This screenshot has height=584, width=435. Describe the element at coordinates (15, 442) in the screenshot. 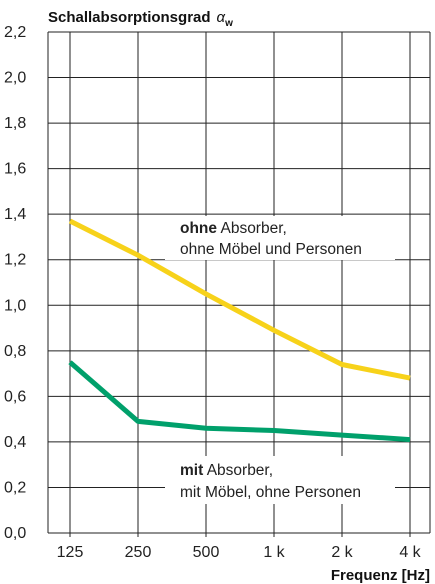

I see `y-tick-label: 0,4` at that location.